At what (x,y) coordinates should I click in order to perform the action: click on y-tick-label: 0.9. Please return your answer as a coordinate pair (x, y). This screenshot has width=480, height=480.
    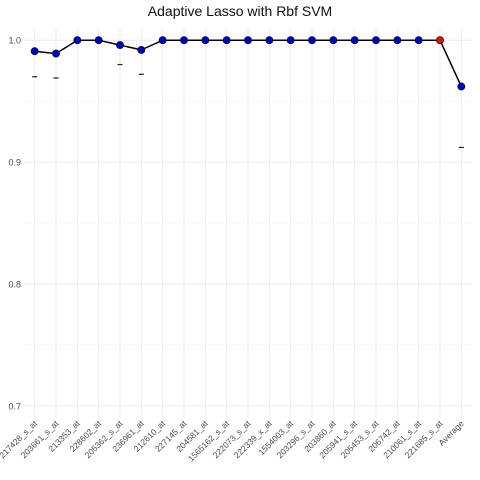
    Looking at the image, I should click on (14, 163).